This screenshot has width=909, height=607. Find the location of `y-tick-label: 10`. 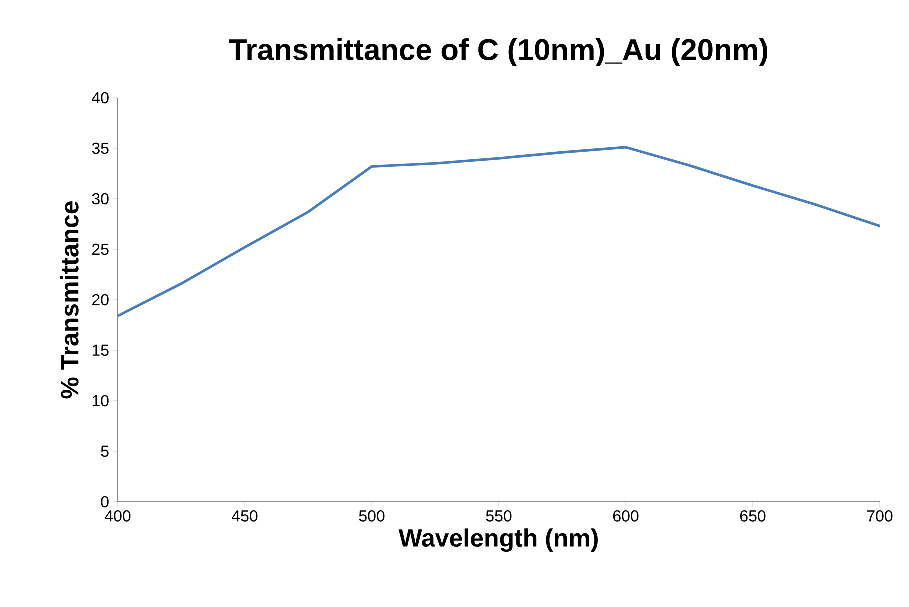

y-tick-label: 10 is located at coordinates (100, 401).